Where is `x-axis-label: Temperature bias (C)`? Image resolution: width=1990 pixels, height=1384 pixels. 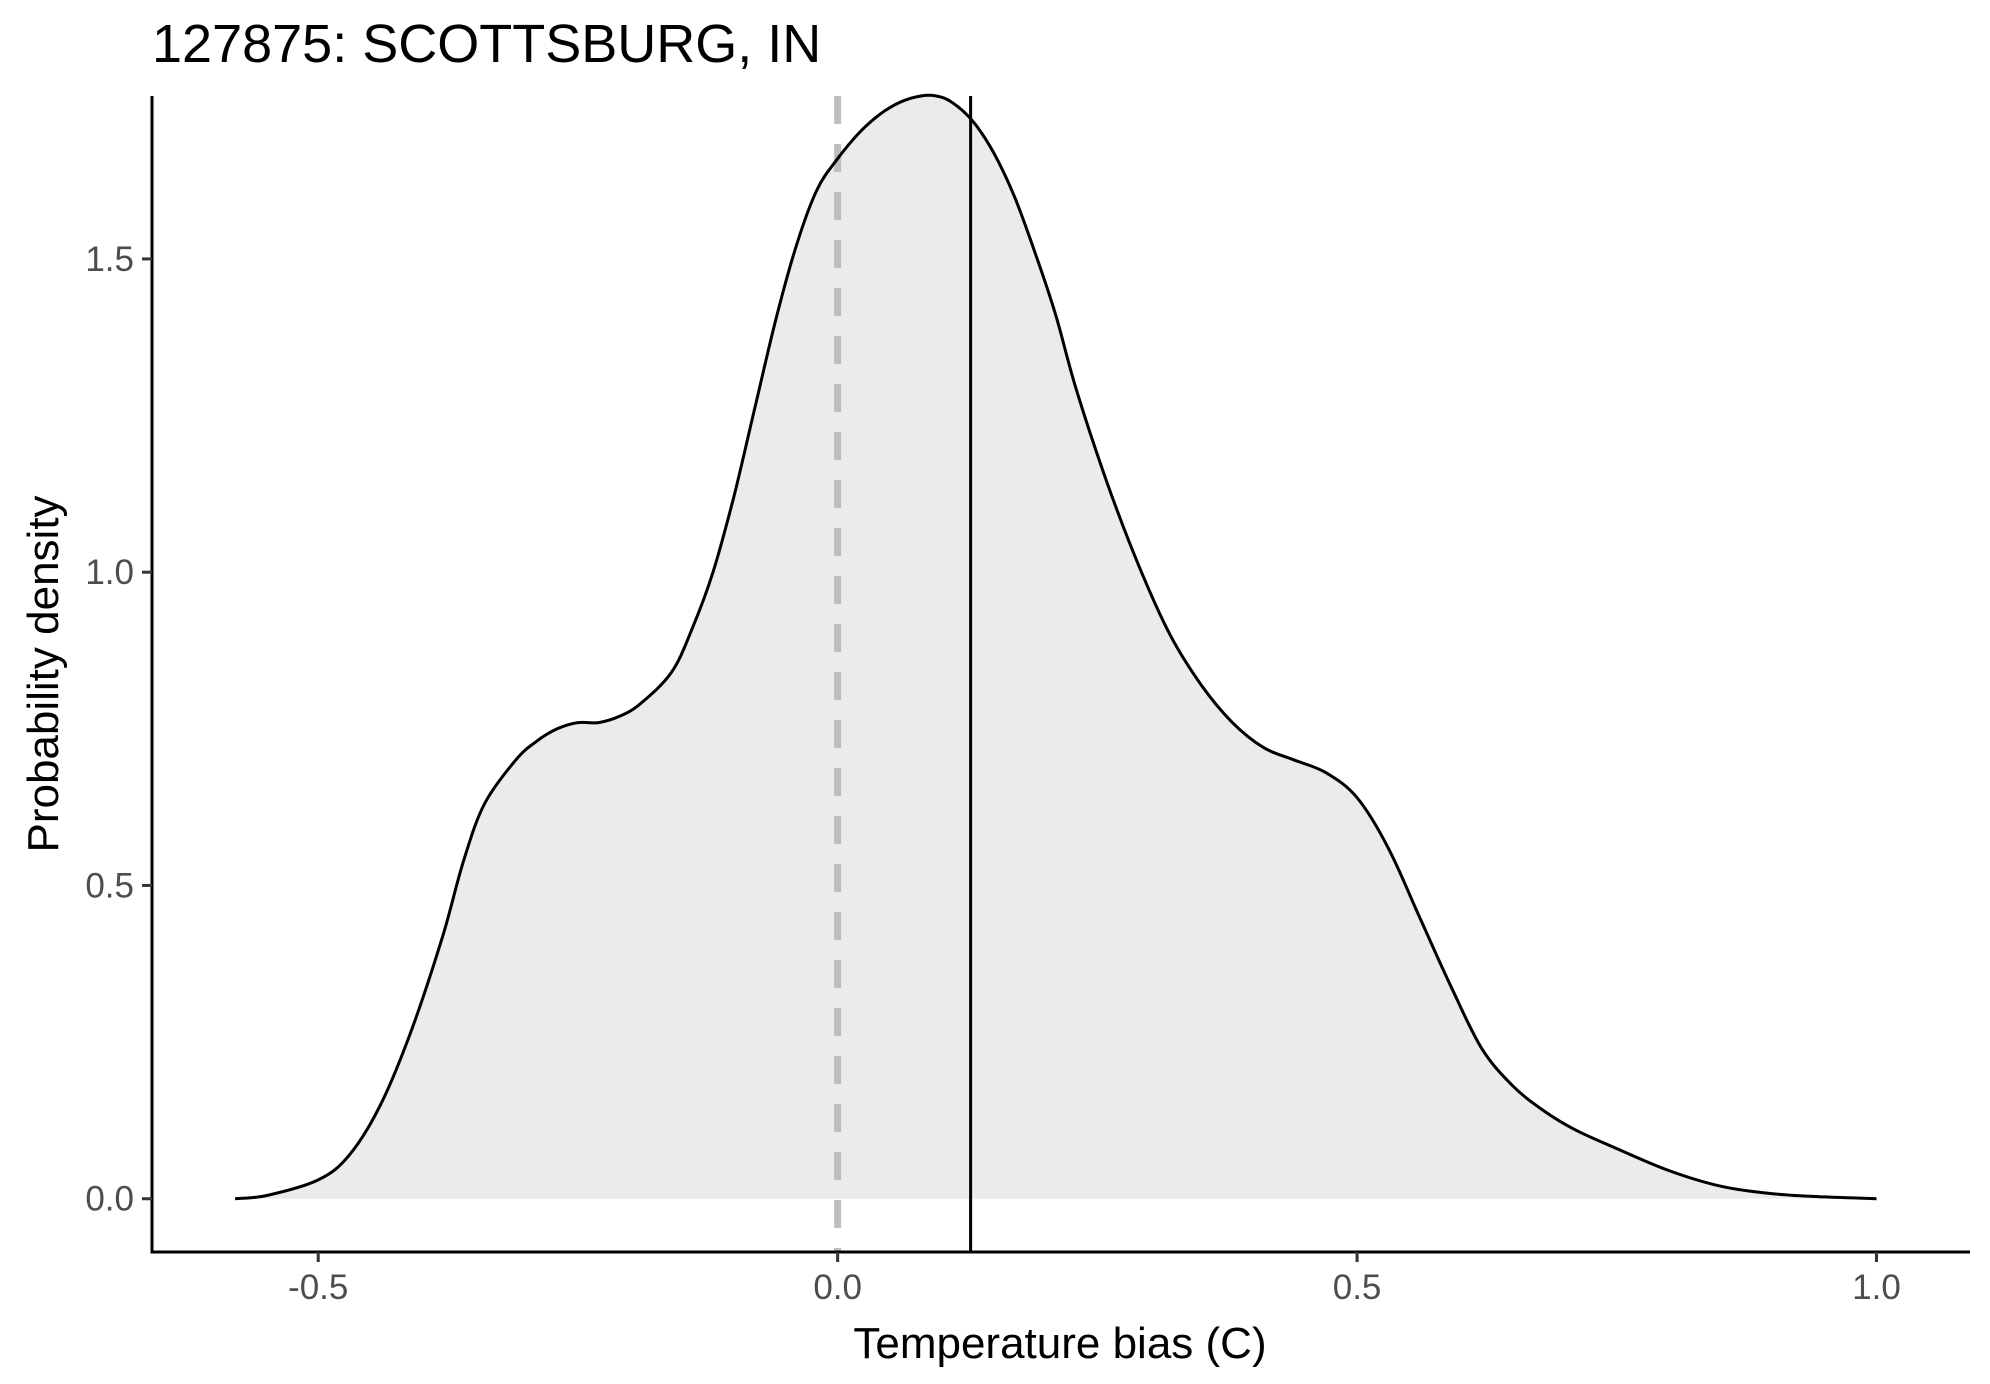
x-axis-label: Temperature bias (C) is located at coordinates (1059, 1343).